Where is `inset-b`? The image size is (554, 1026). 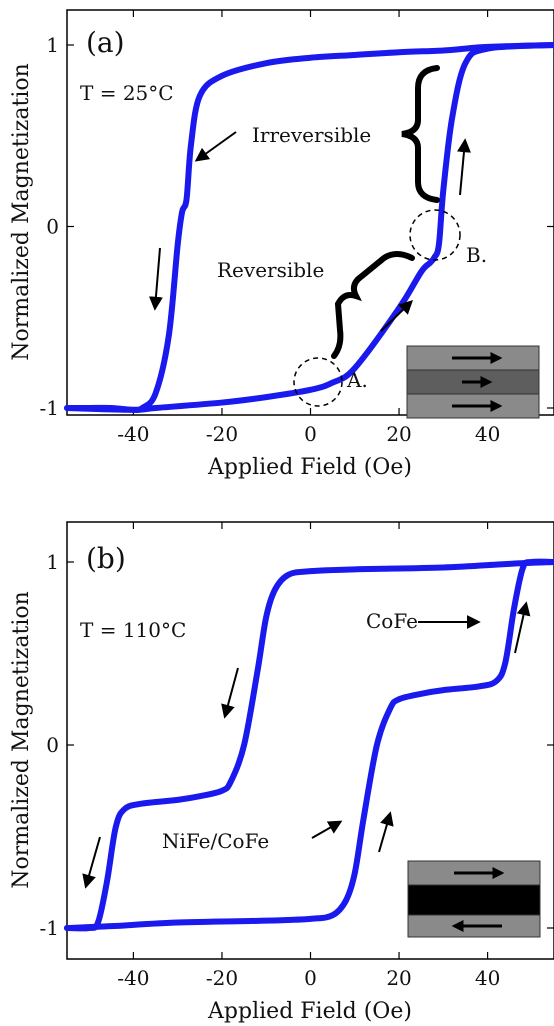 inset-b is located at coordinates (474, 899).